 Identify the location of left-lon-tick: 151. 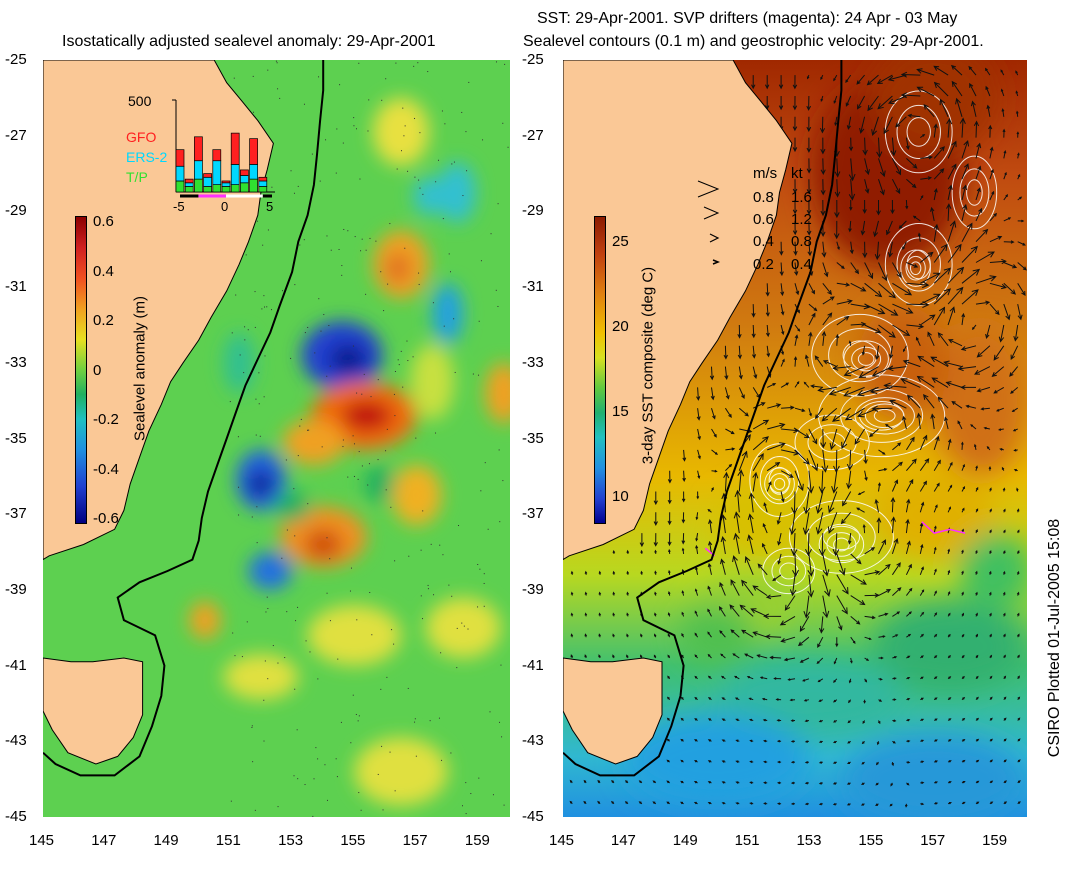
(228, 840).